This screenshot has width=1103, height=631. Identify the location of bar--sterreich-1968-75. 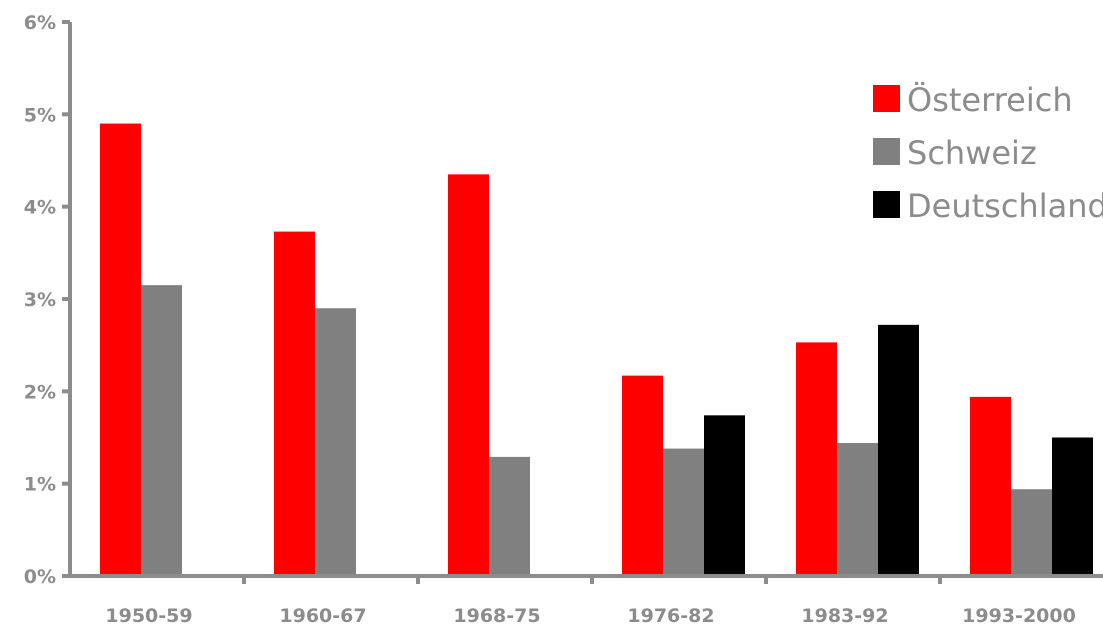
(468, 375).